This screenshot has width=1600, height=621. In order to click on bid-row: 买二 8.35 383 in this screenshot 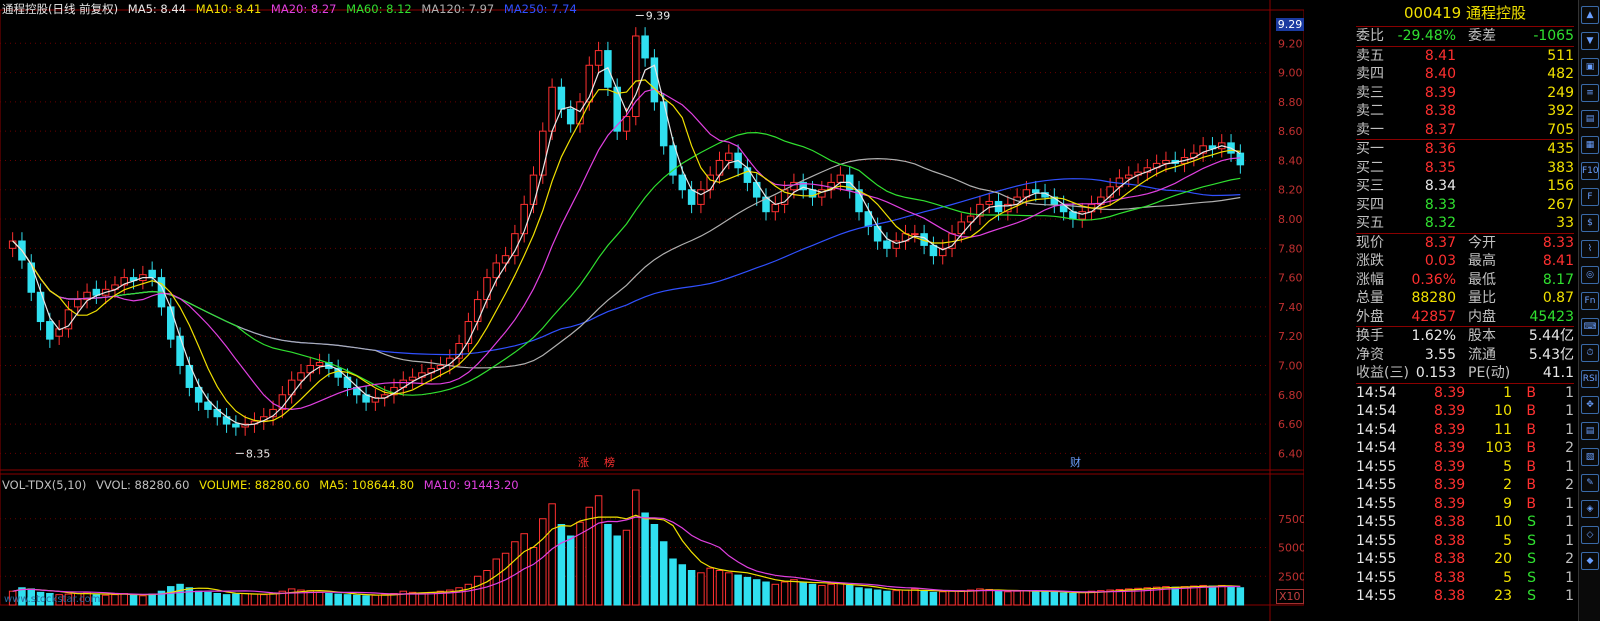, I will do `click(1465, 168)`.